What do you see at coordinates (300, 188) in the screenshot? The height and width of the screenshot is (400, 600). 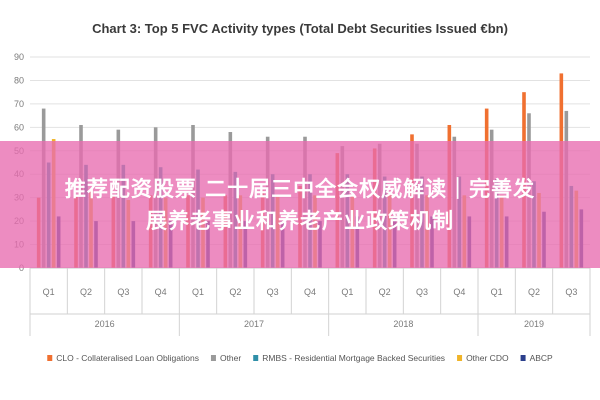 I see `banner-line-1: 推荐配资股票 二十届三中全会权威解读｜完善发` at bounding box center [300, 188].